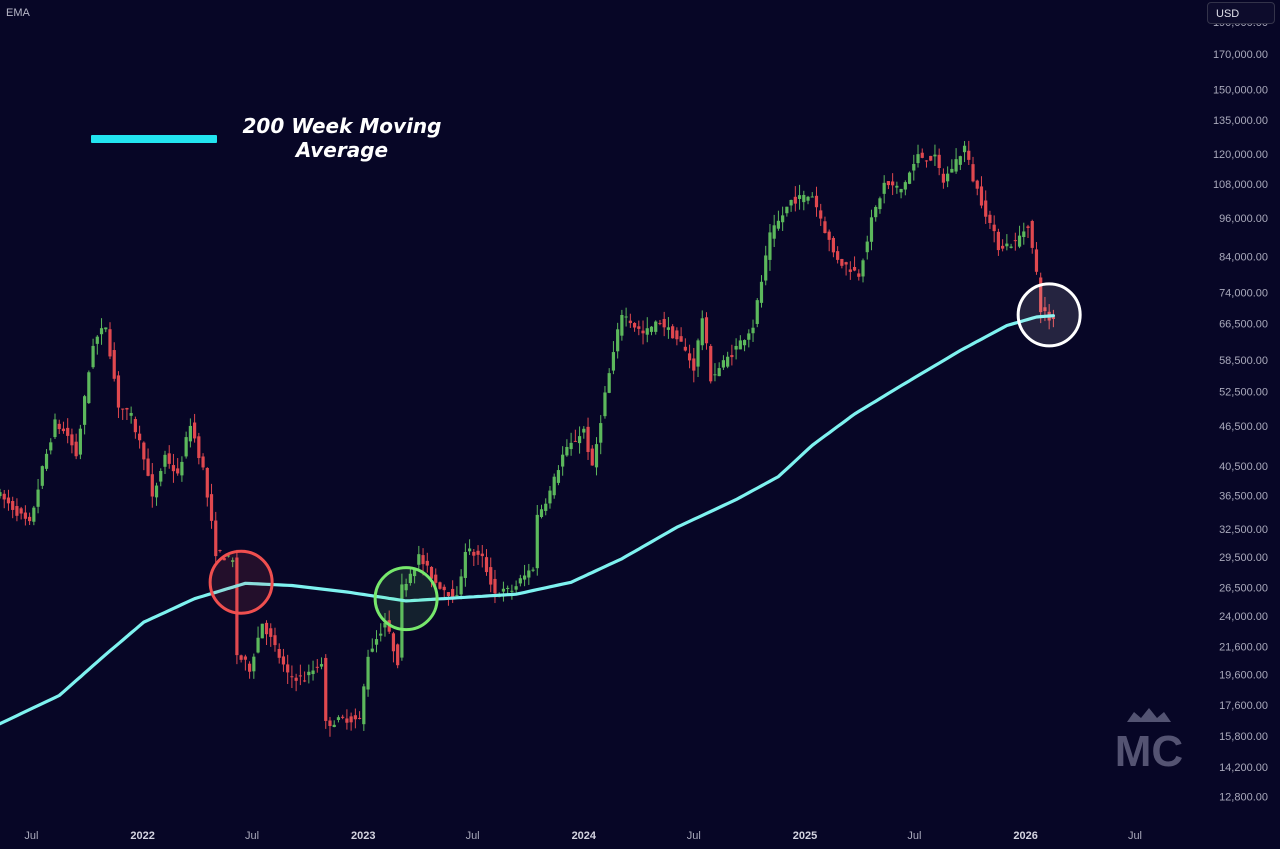 This screenshot has width=1280, height=849. Describe the element at coordinates (1149, 751) in the screenshot. I see `watermark-text: MC` at that location.